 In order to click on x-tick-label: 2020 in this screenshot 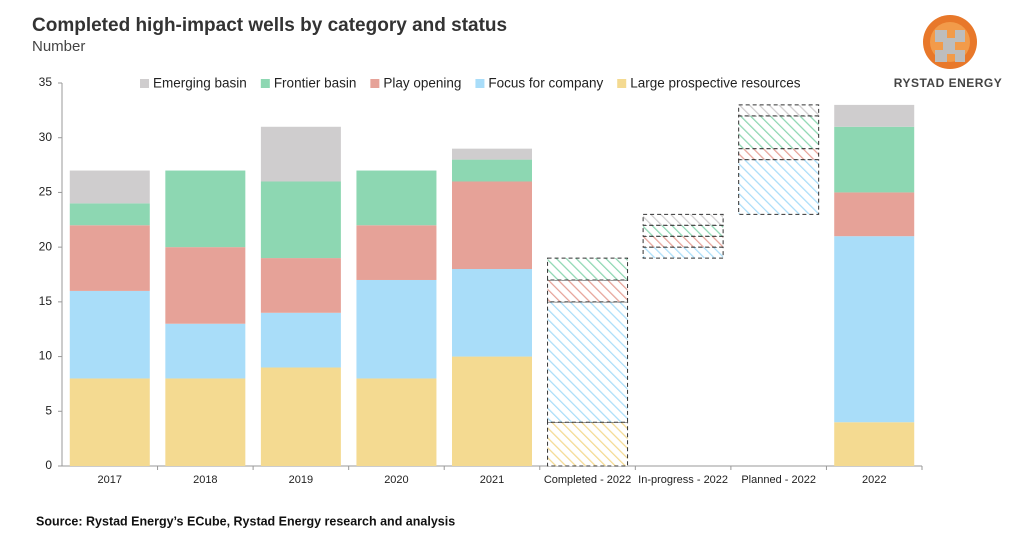, I will do `click(396, 480)`.